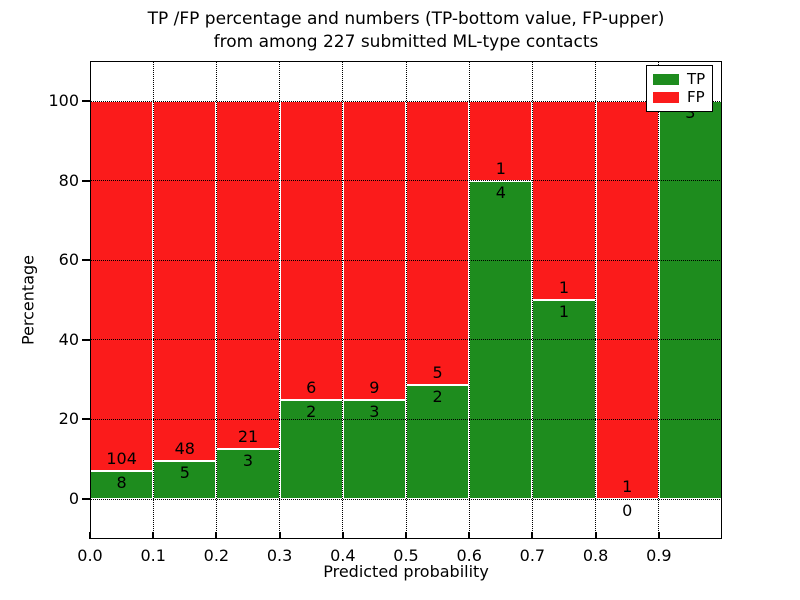 The image size is (800, 600). What do you see at coordinates (184, 449) in the screenshot?
I see `fp-count-label: 48` at bounding box center [184, 449].